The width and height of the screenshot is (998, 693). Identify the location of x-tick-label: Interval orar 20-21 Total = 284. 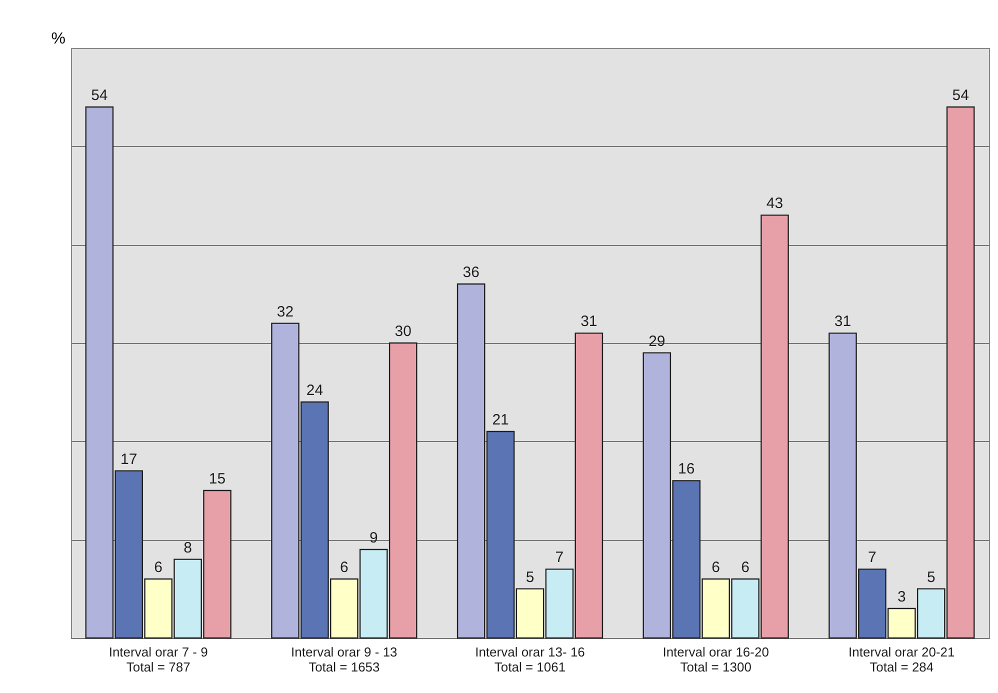
(901, 659).